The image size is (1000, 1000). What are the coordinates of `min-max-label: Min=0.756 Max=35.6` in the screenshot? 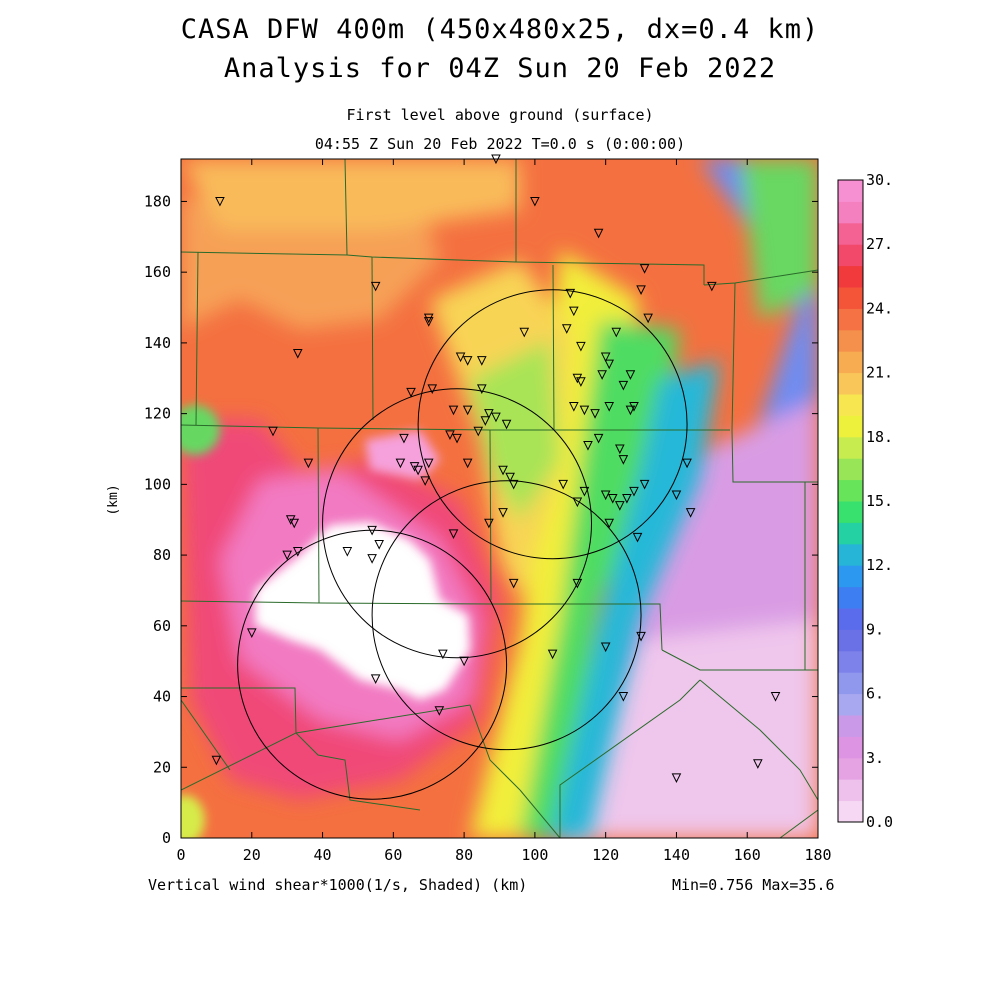 It's located at (753, 885).